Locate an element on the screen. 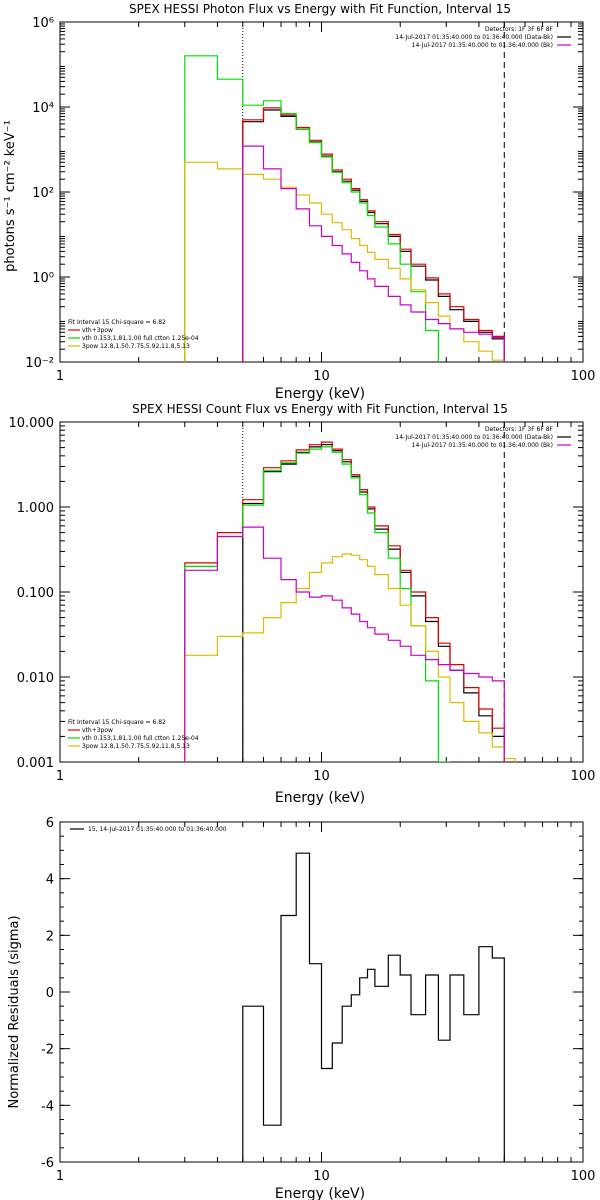 This screenshot has width=600, height=1200. count-flux-x-tick-label: 1 is located at coordinates (60, 776).